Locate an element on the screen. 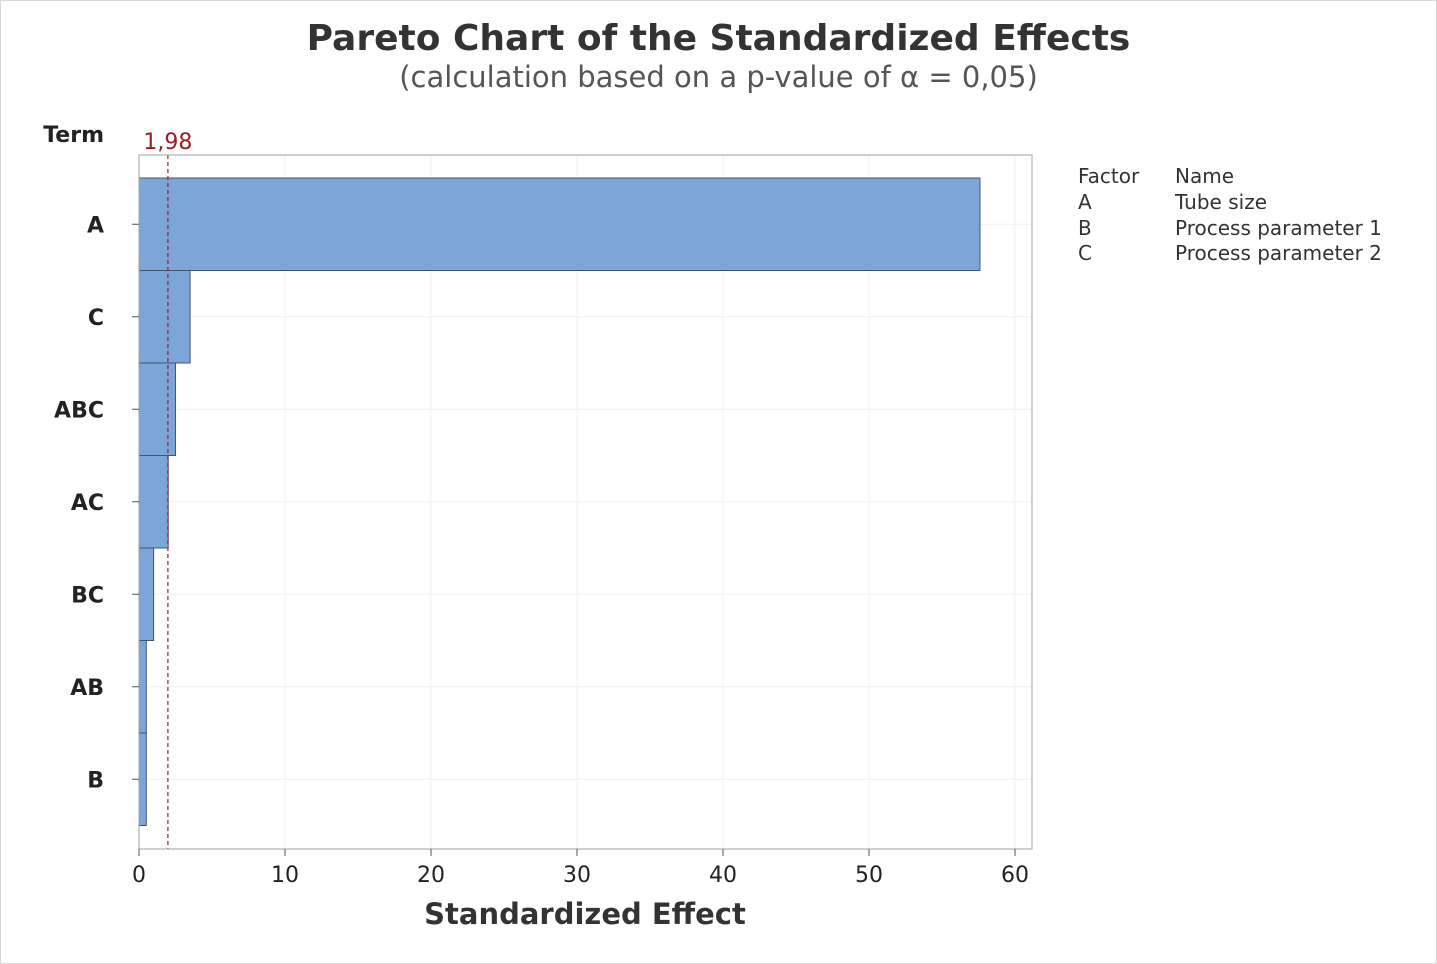 The width and height of the screenshot is (1437, 964). x-tick-label: 10 is located at coordinates (285, 875).